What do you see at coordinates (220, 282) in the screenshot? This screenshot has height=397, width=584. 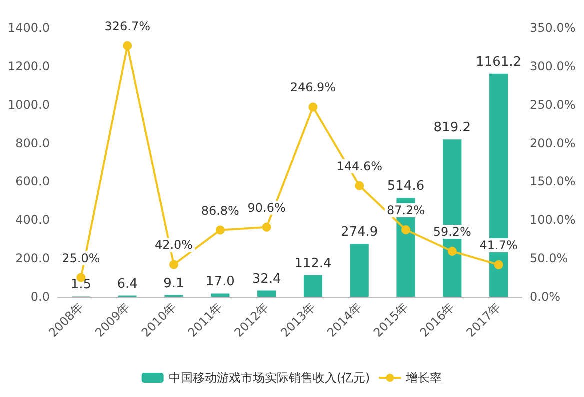 I see `data-label: 17.0` at bounding box center [220, 282].